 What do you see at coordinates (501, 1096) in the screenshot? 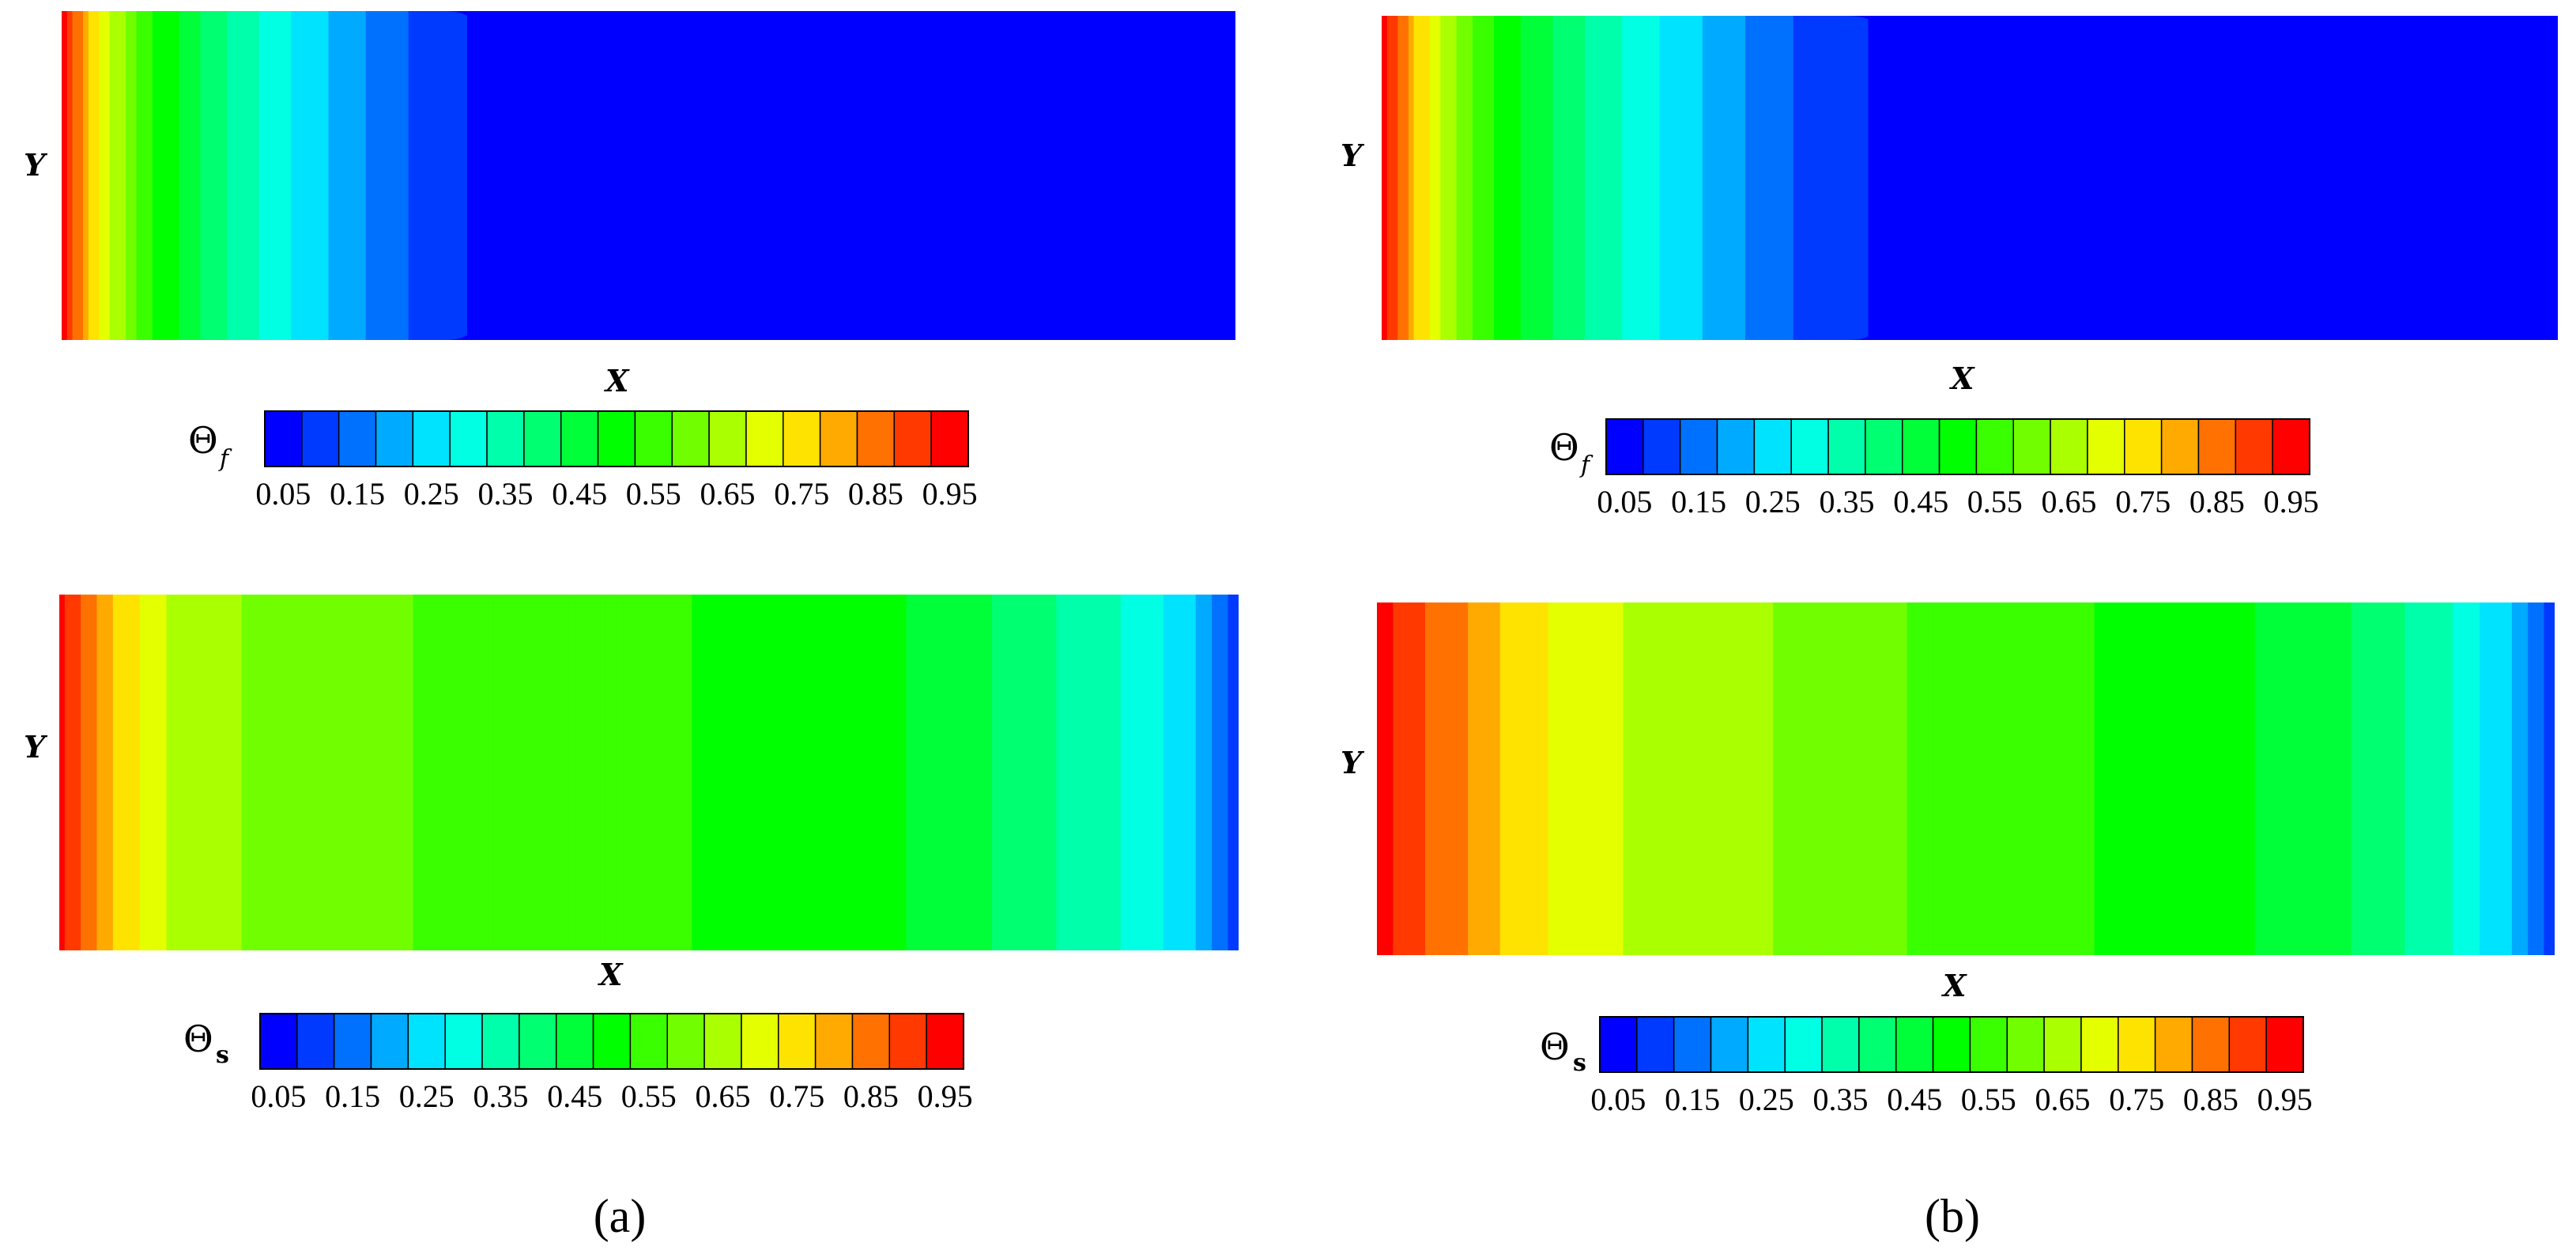
I see `colorbar-tick-label: 0.35` at bounding box center [501, 1096].